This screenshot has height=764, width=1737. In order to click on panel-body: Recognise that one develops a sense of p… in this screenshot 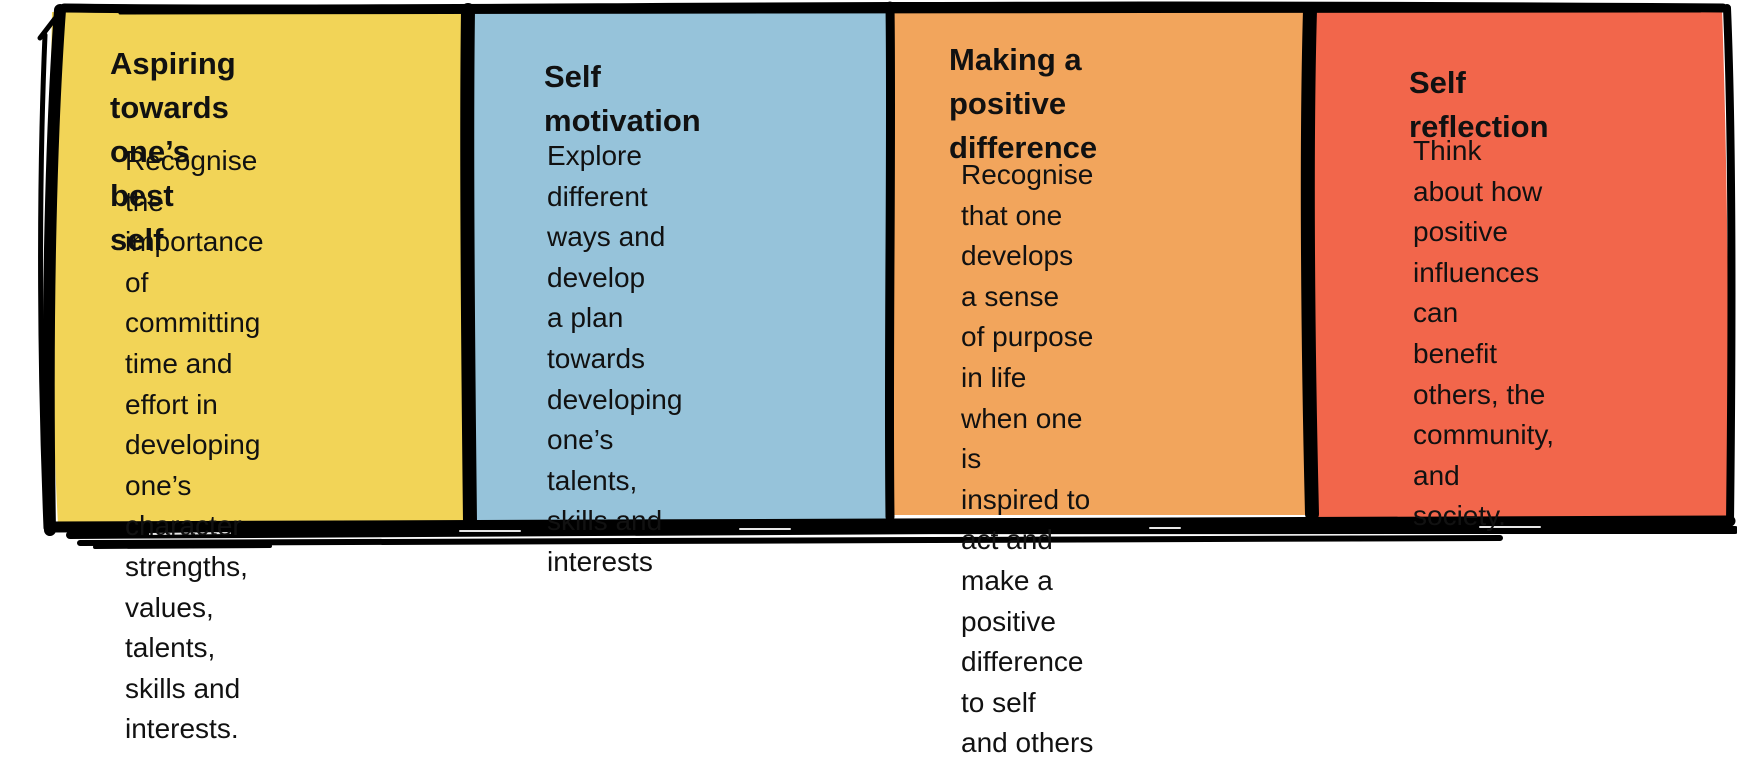, I will do `click(1027, 459)`.